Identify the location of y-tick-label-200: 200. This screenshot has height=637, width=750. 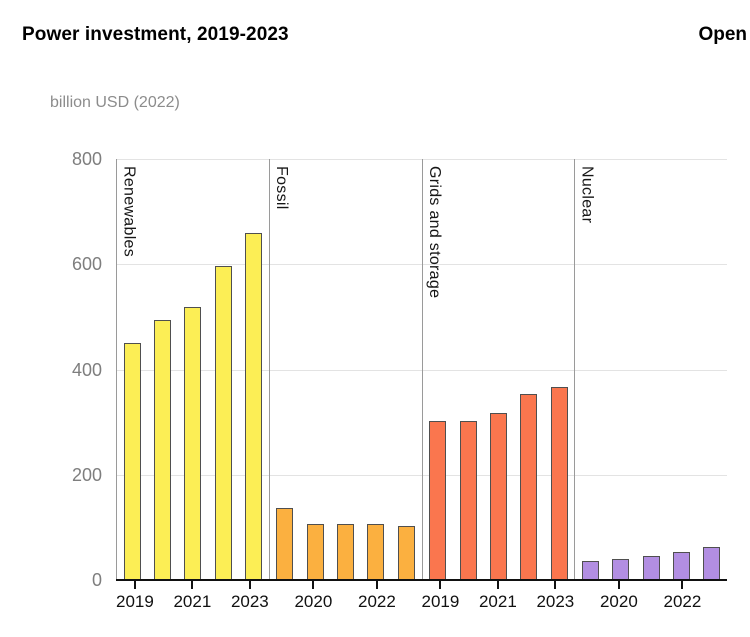
(86, 474).